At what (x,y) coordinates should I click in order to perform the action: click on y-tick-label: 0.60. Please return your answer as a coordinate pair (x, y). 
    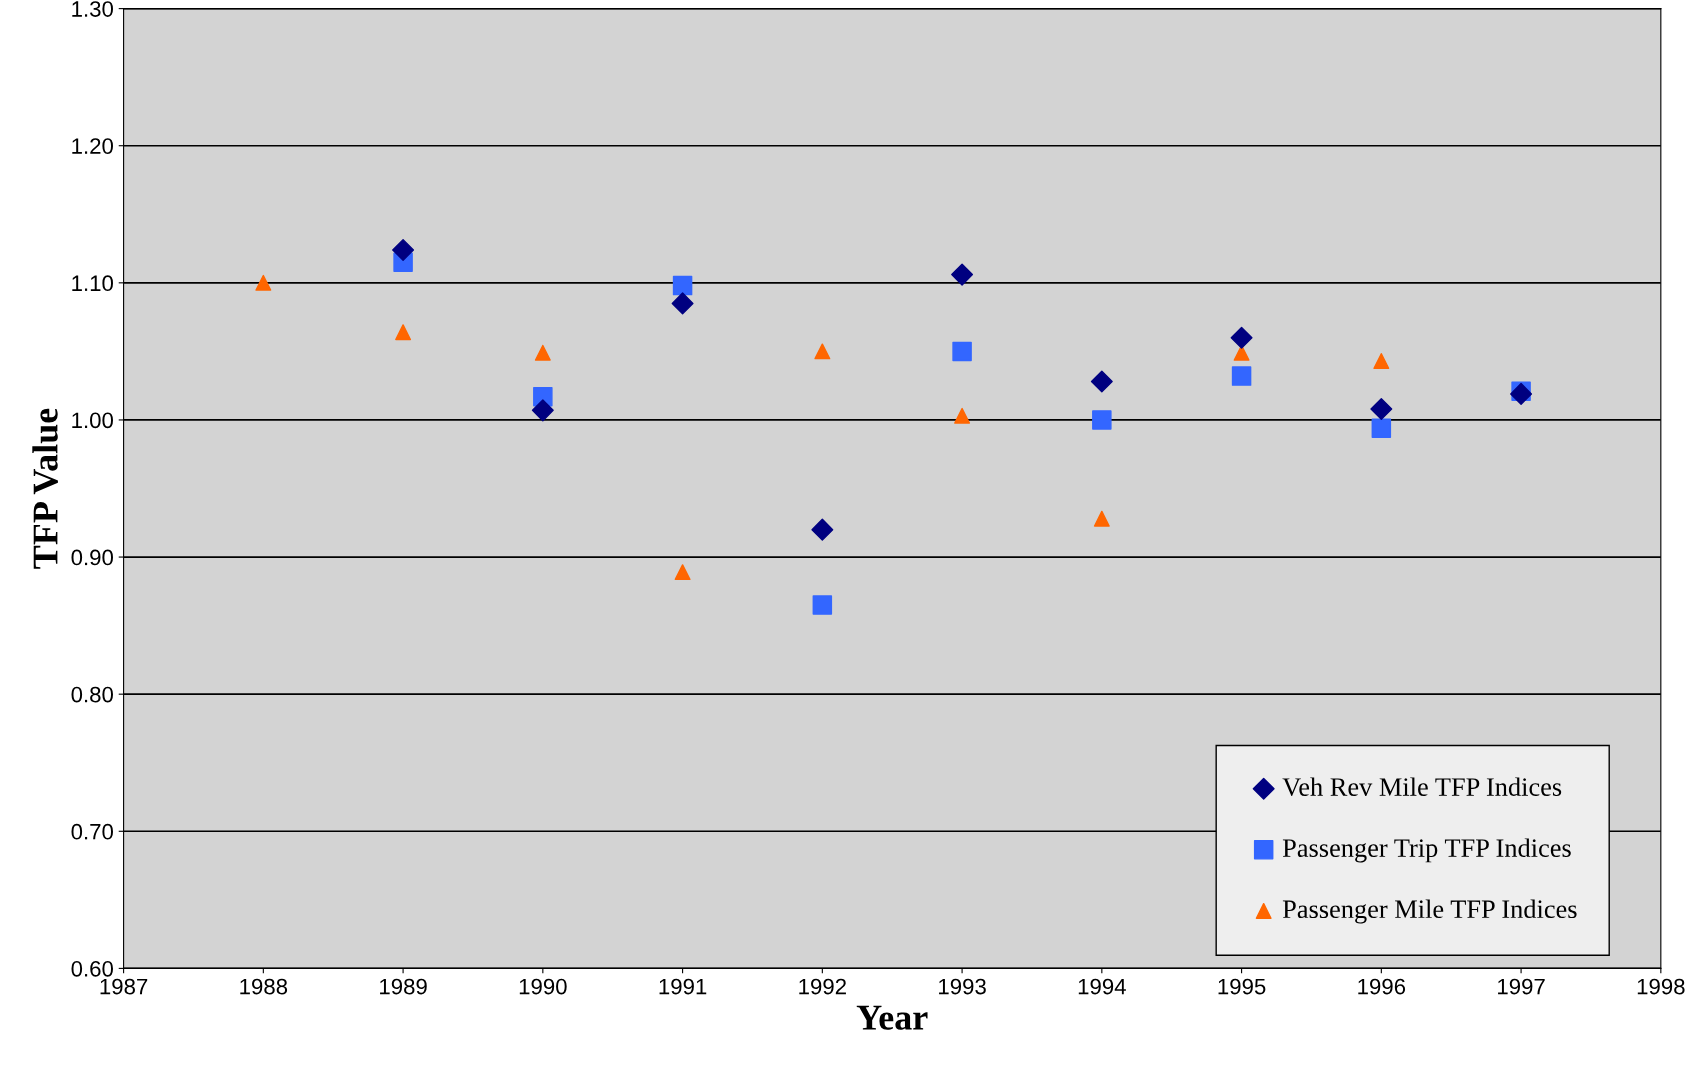
    Looking at the image, I should click on (92, 968).